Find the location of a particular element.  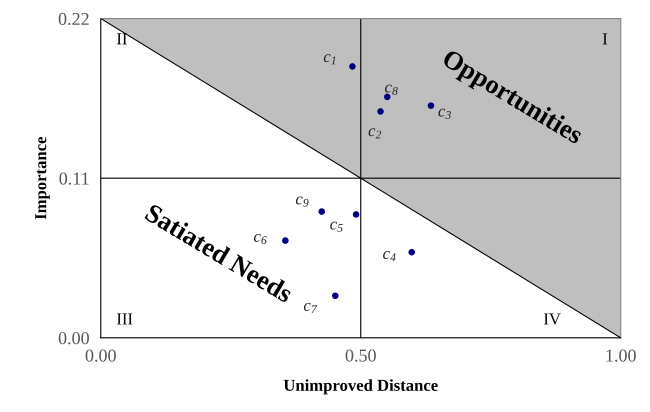

annotation: IV is located at coordinates (552, 319).